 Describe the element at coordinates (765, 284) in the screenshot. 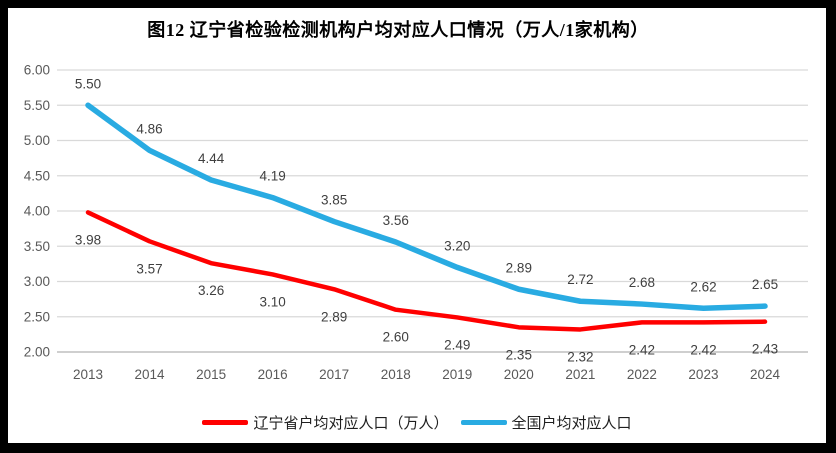

I see `svg-text: 2.65` at that location.